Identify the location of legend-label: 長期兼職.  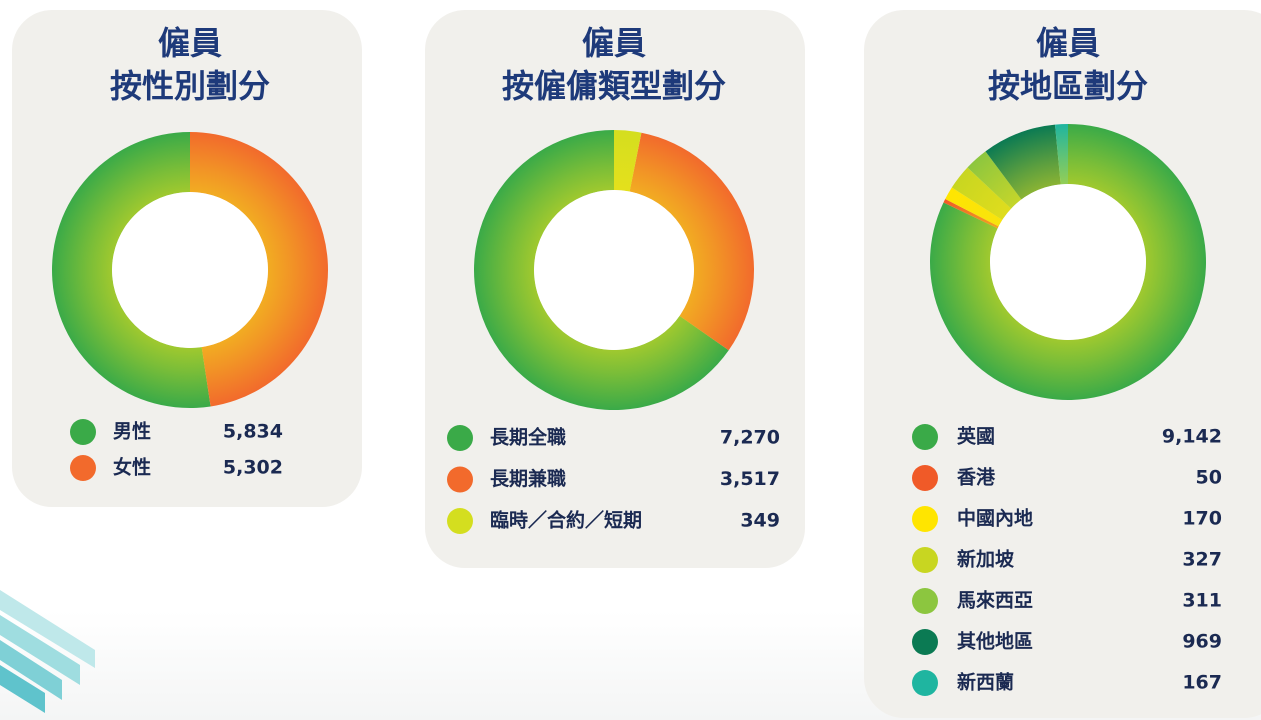
(528, 478).